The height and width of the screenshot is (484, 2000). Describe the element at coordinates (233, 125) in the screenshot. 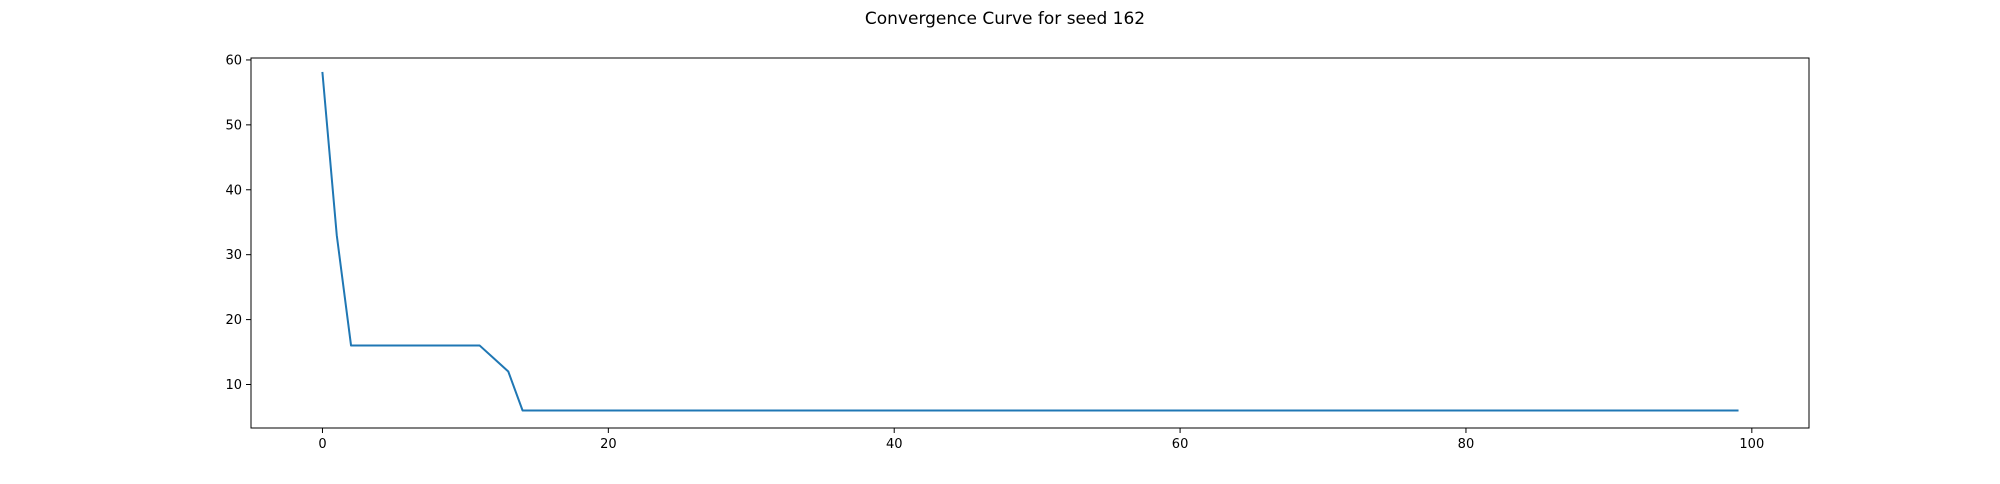

I see `y-tick-label: 50` at that location.